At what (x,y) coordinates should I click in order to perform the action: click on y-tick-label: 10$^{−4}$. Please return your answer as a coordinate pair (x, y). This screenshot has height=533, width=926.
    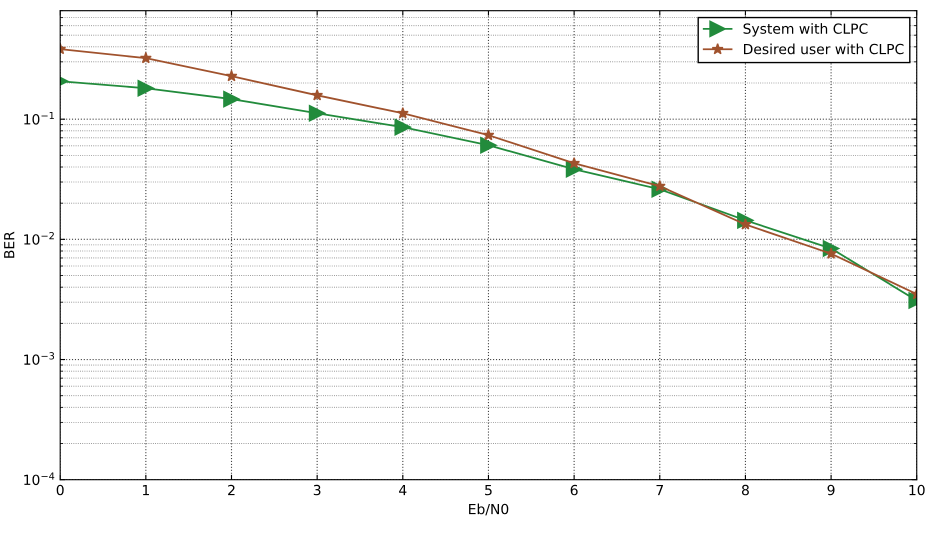
    Looking at the image, I should click on (39, 479).